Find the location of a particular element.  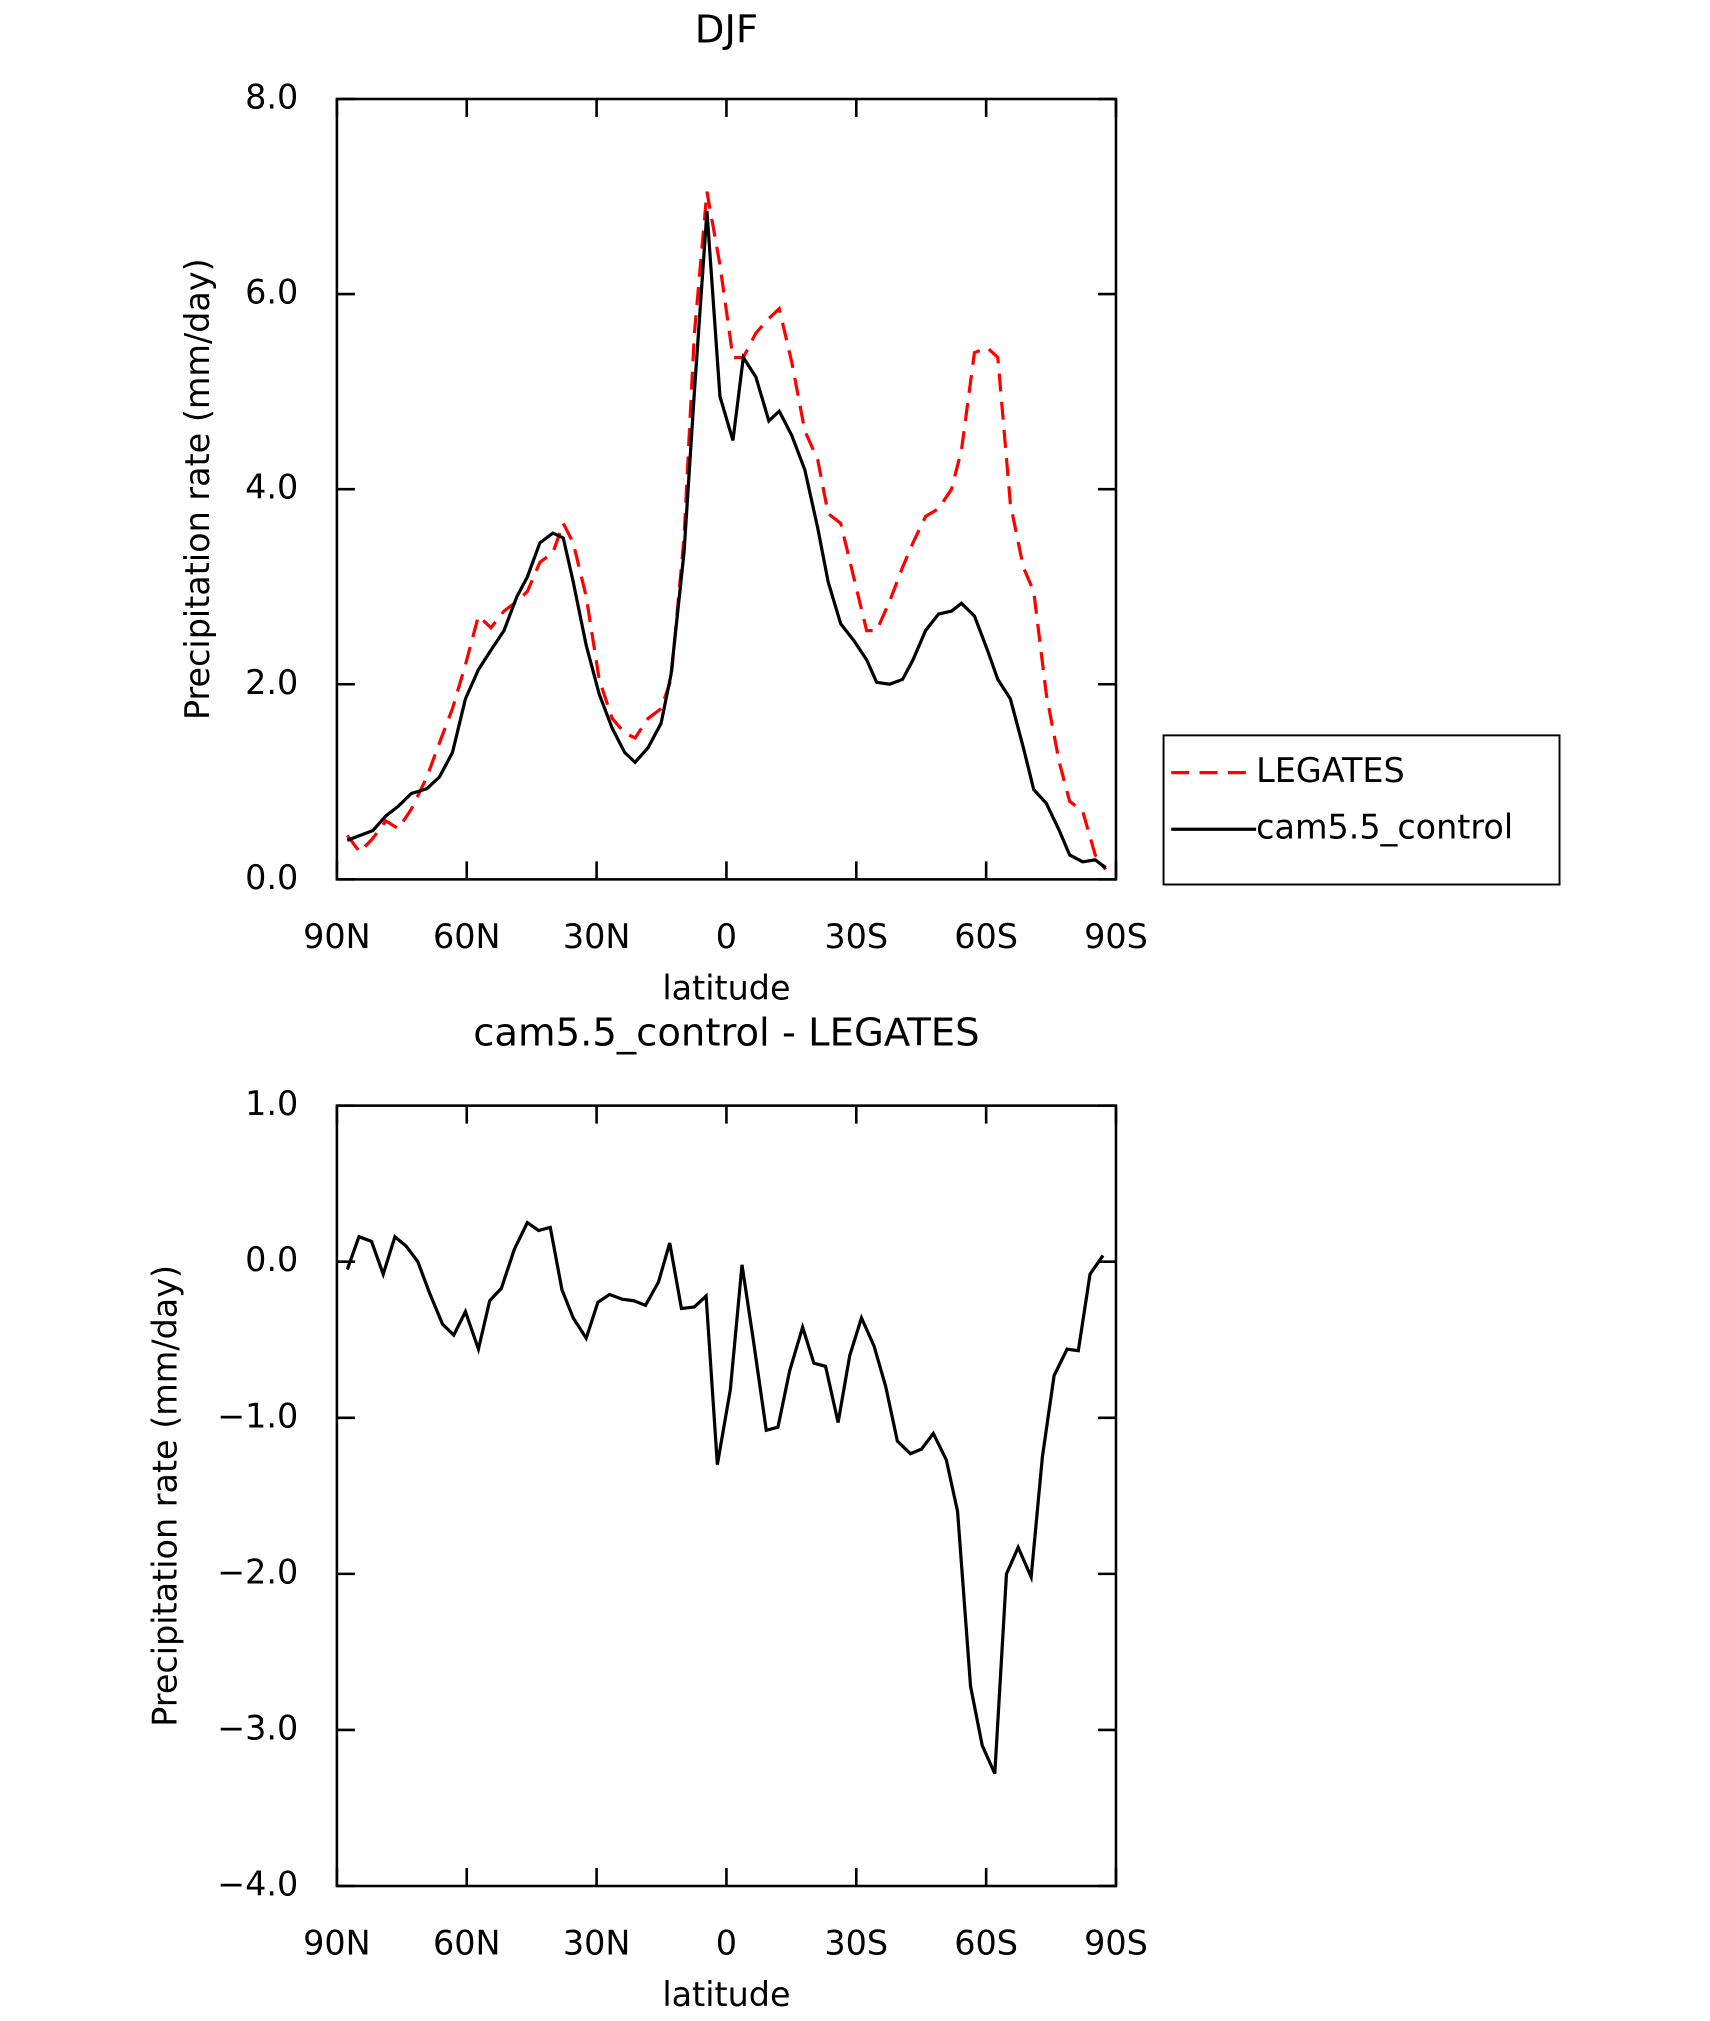

chart-title: cam5.5_control - LEGATES is located at coordinates (726, 1032).